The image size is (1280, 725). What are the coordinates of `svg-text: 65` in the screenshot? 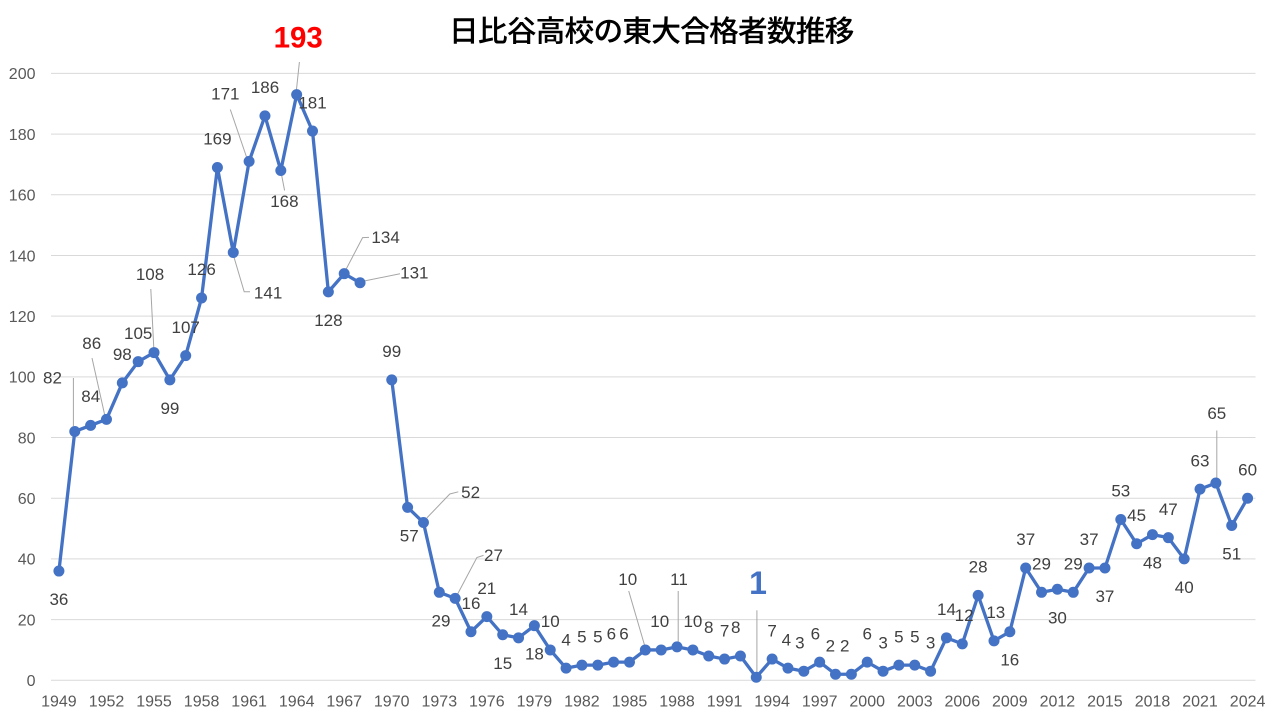 It's located at (1216, 413).